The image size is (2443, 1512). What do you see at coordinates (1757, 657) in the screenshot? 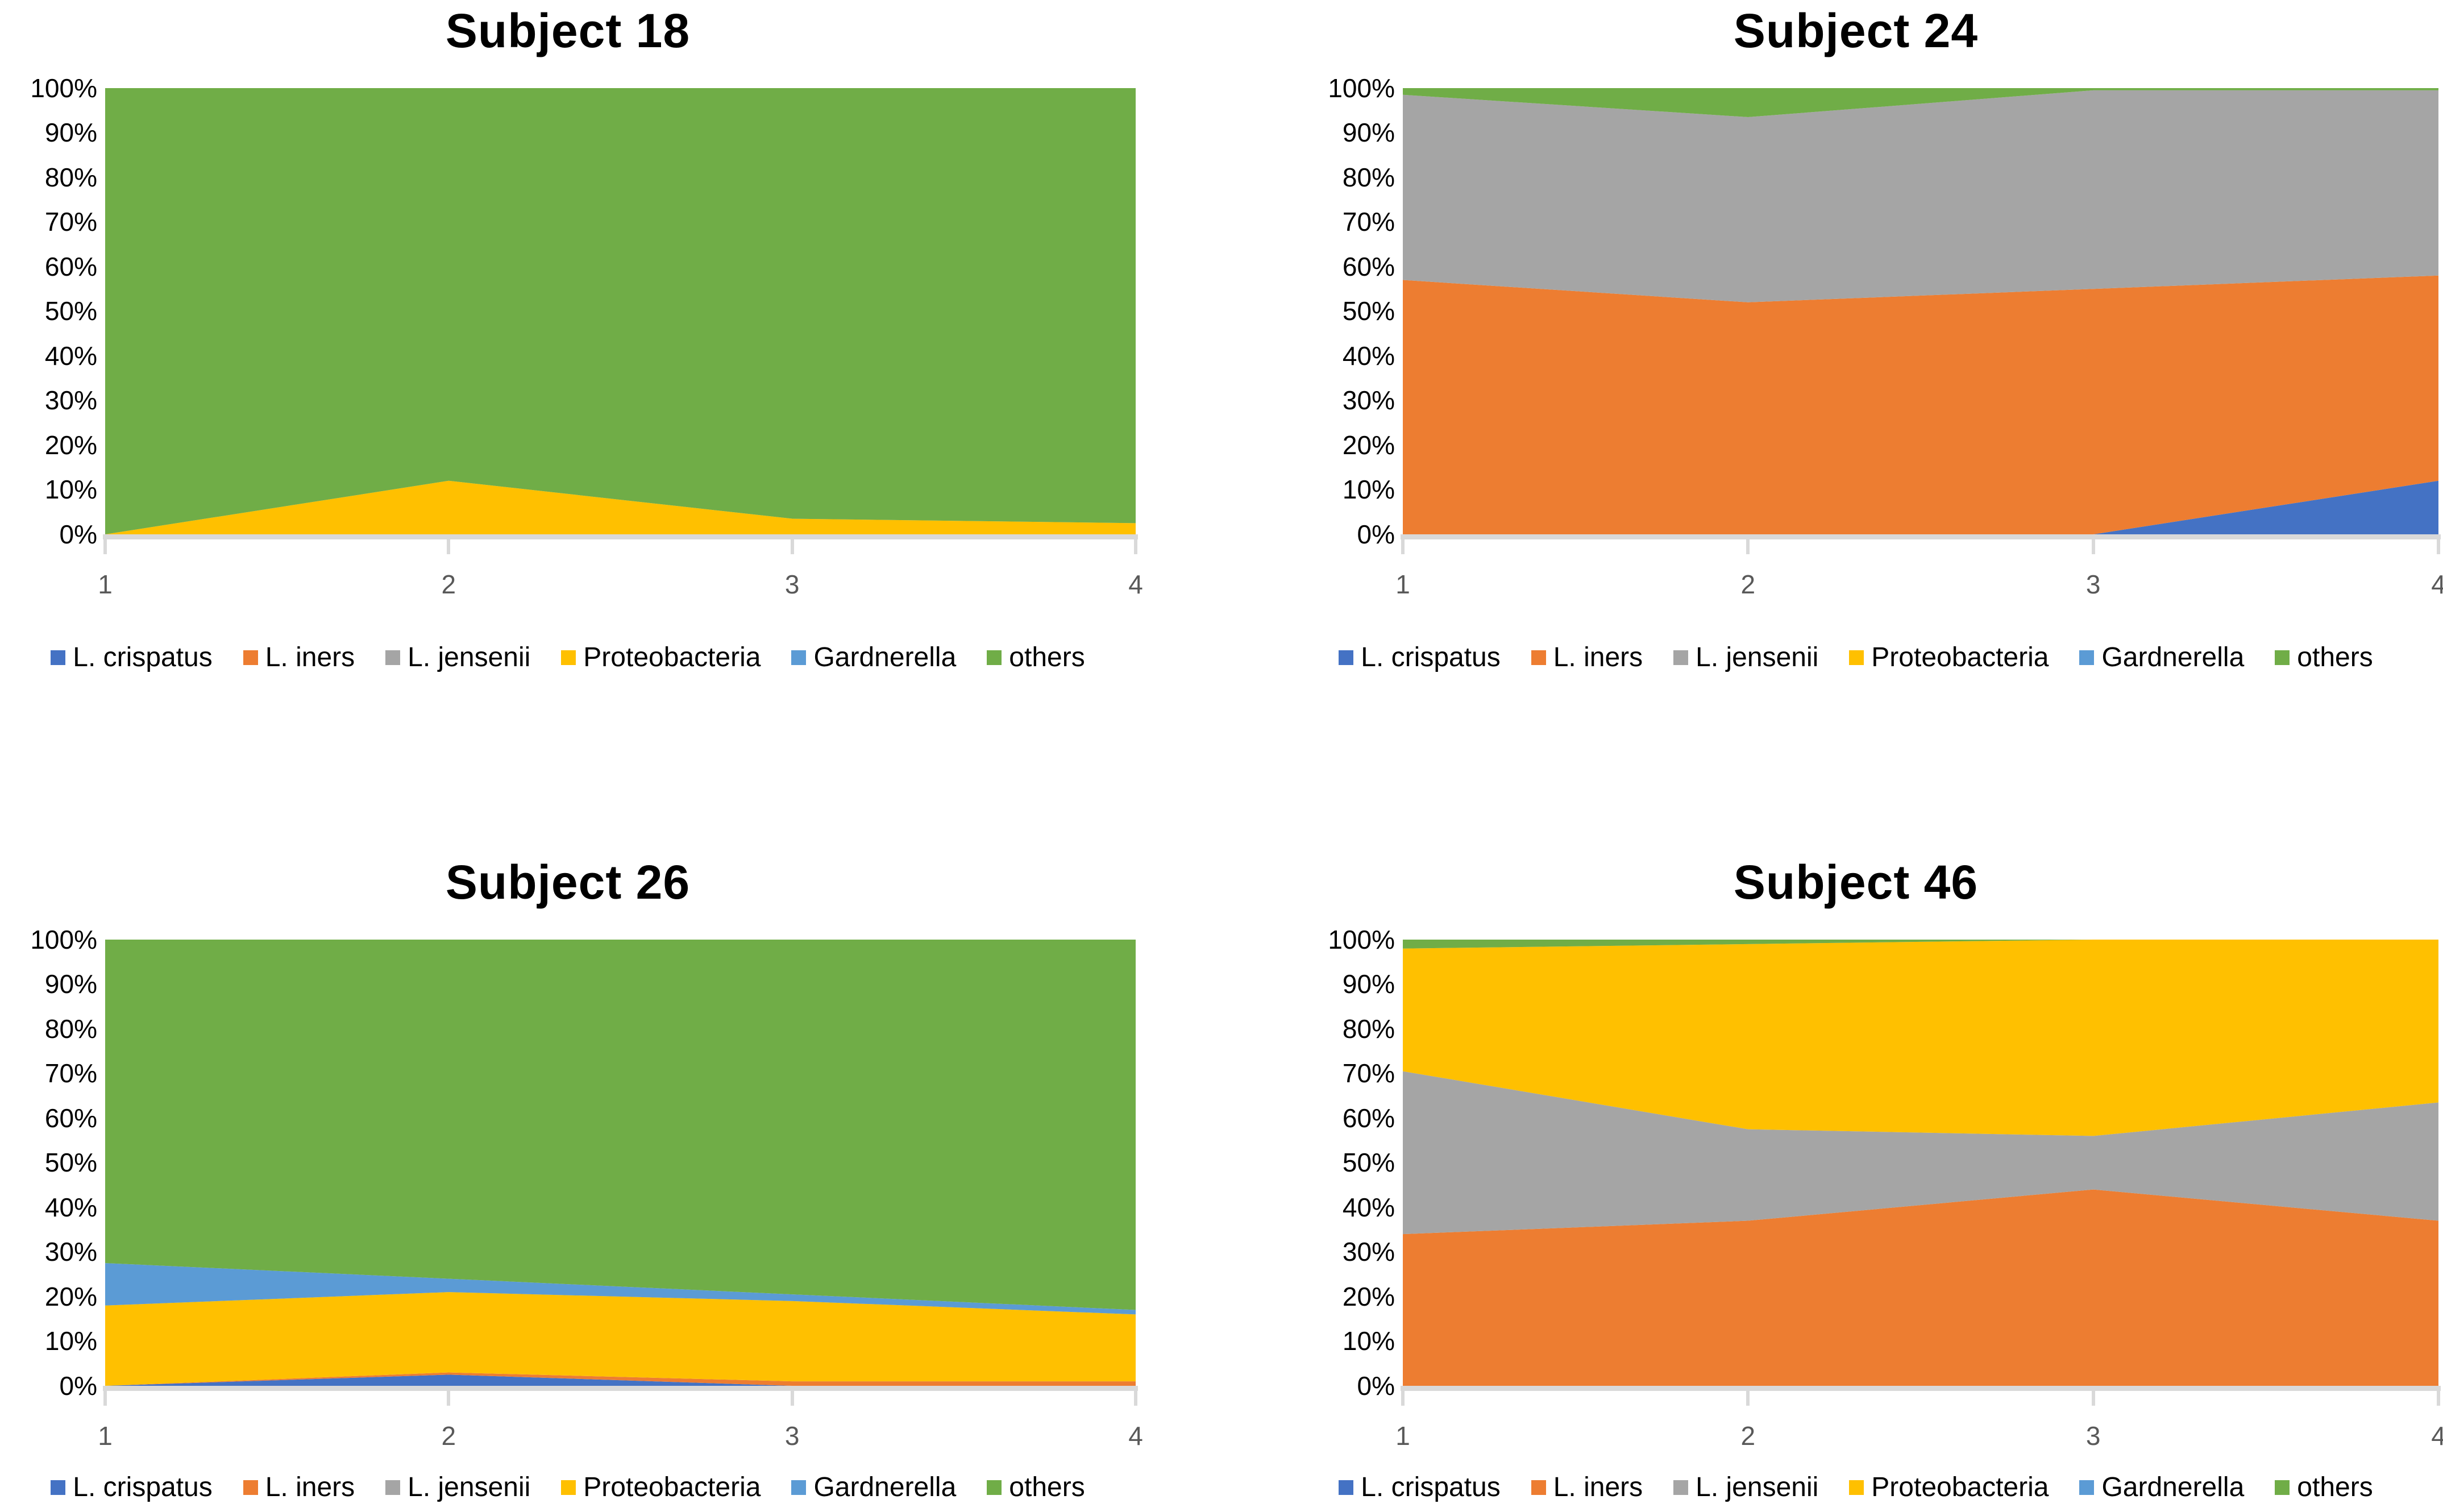
I see `legend-label: L. jensenii` at bounding box center [1757, 657].